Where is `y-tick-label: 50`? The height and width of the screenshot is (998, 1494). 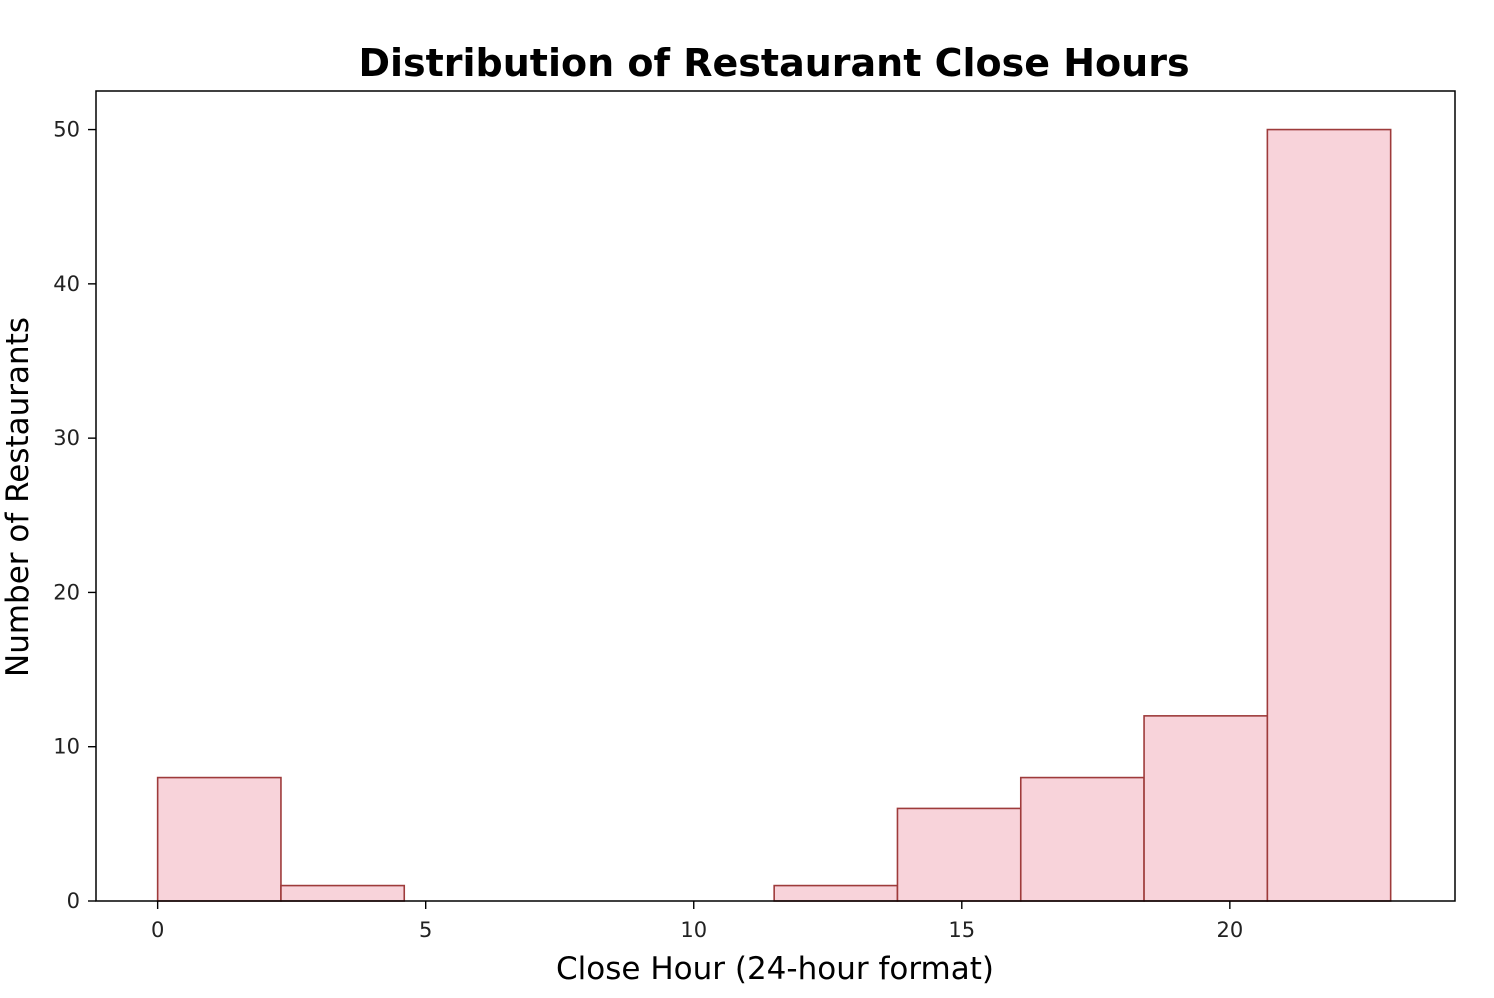
y-tick-label: 50 is located at coordinates (66, 130).